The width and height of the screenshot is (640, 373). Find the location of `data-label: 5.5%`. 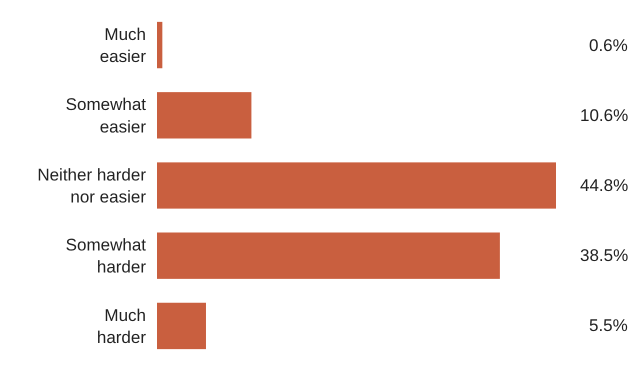

data-label: 5.5% is located at coordinates (608, 325).